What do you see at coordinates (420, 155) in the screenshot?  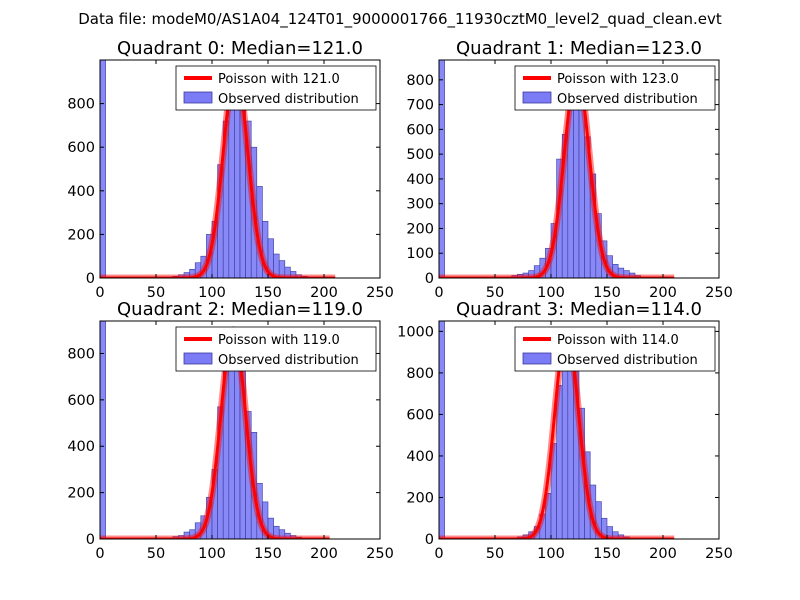 I see `y-tick-label: 500` at bounding box center [420, 155].